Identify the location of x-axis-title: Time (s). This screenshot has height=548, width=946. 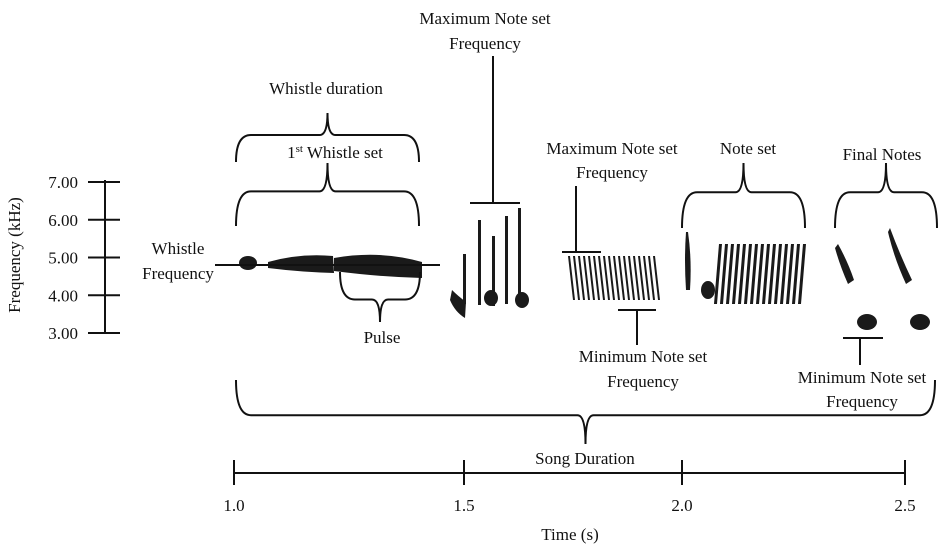
(569, 534).